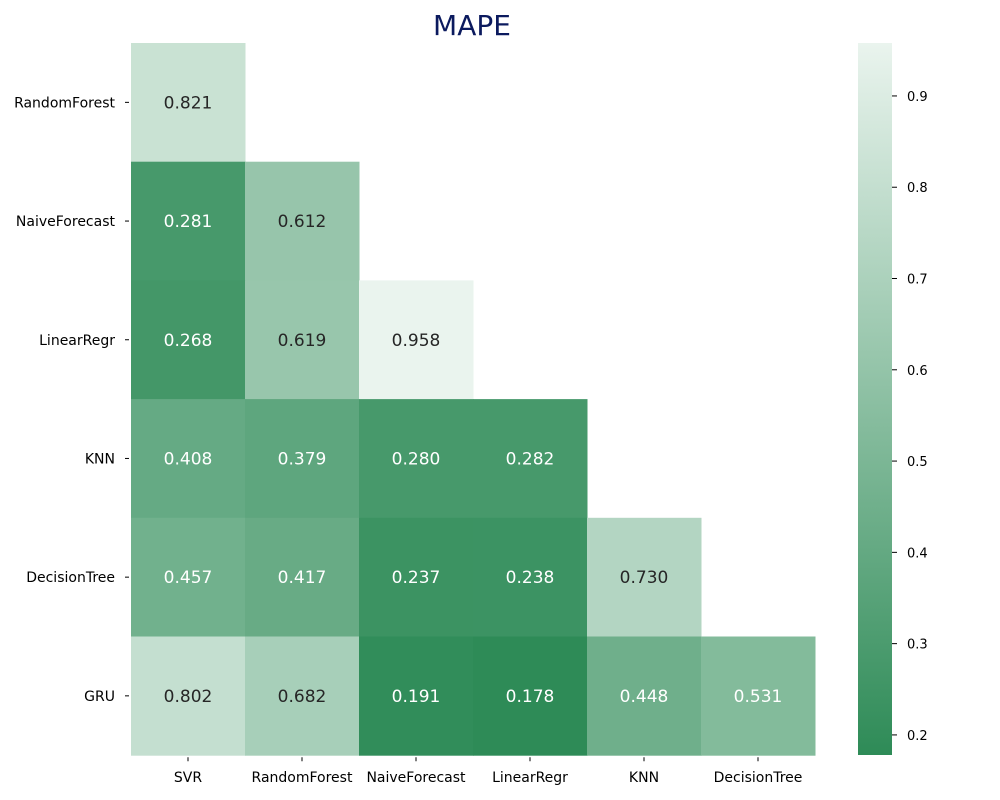 The image size is (1000, 800). I want to click on colorbar-tick-label: 0.6, so click(917, 371).